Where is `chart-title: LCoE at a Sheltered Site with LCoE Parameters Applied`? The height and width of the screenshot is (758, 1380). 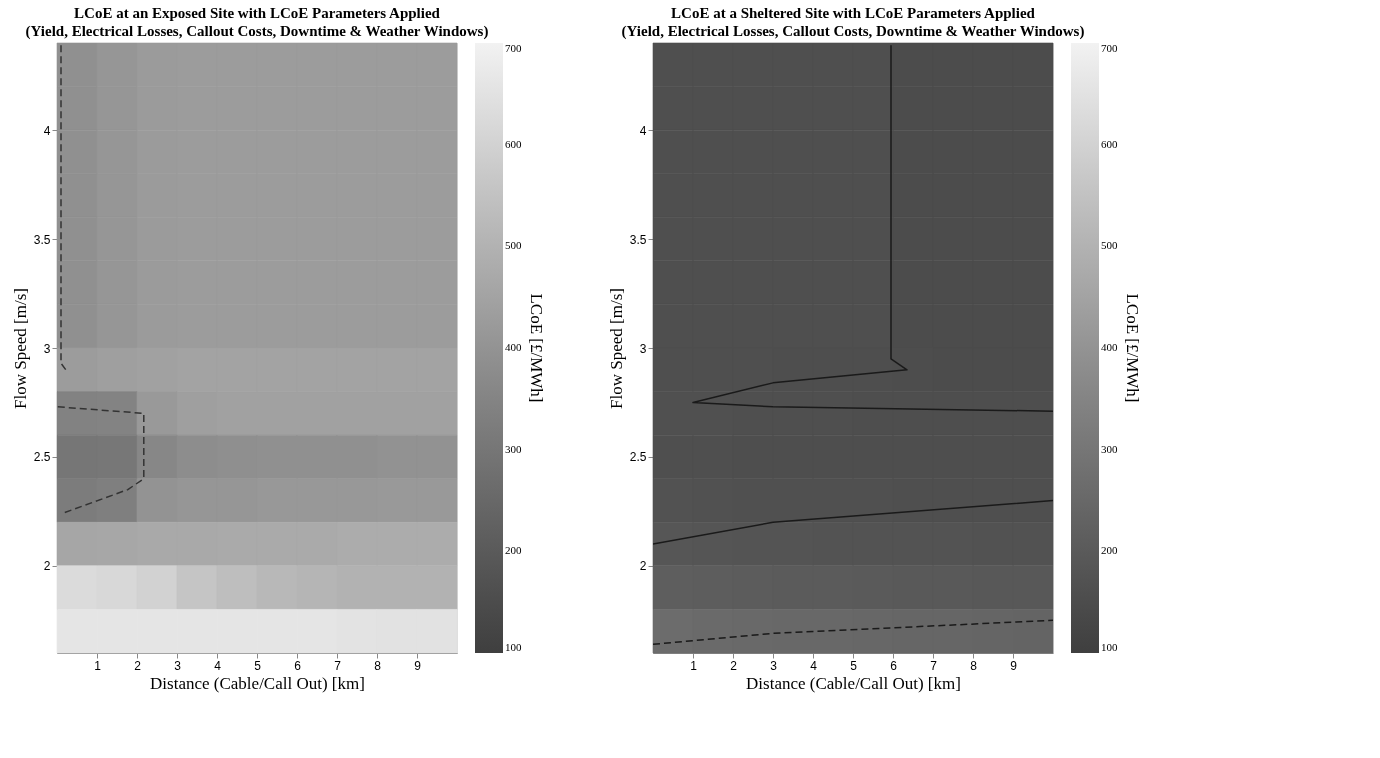
chart-title: LCoE at a Sheltered Site with LCoE Parameters Applied is located at coordinates (853, 12).